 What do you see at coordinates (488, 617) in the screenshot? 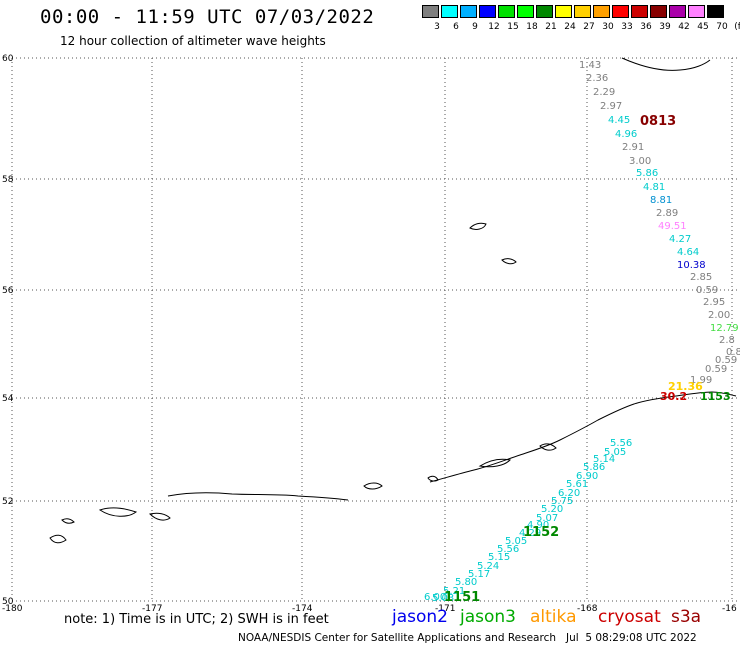
I see `satellite-name: jason3` at bounding box center [488, 617].